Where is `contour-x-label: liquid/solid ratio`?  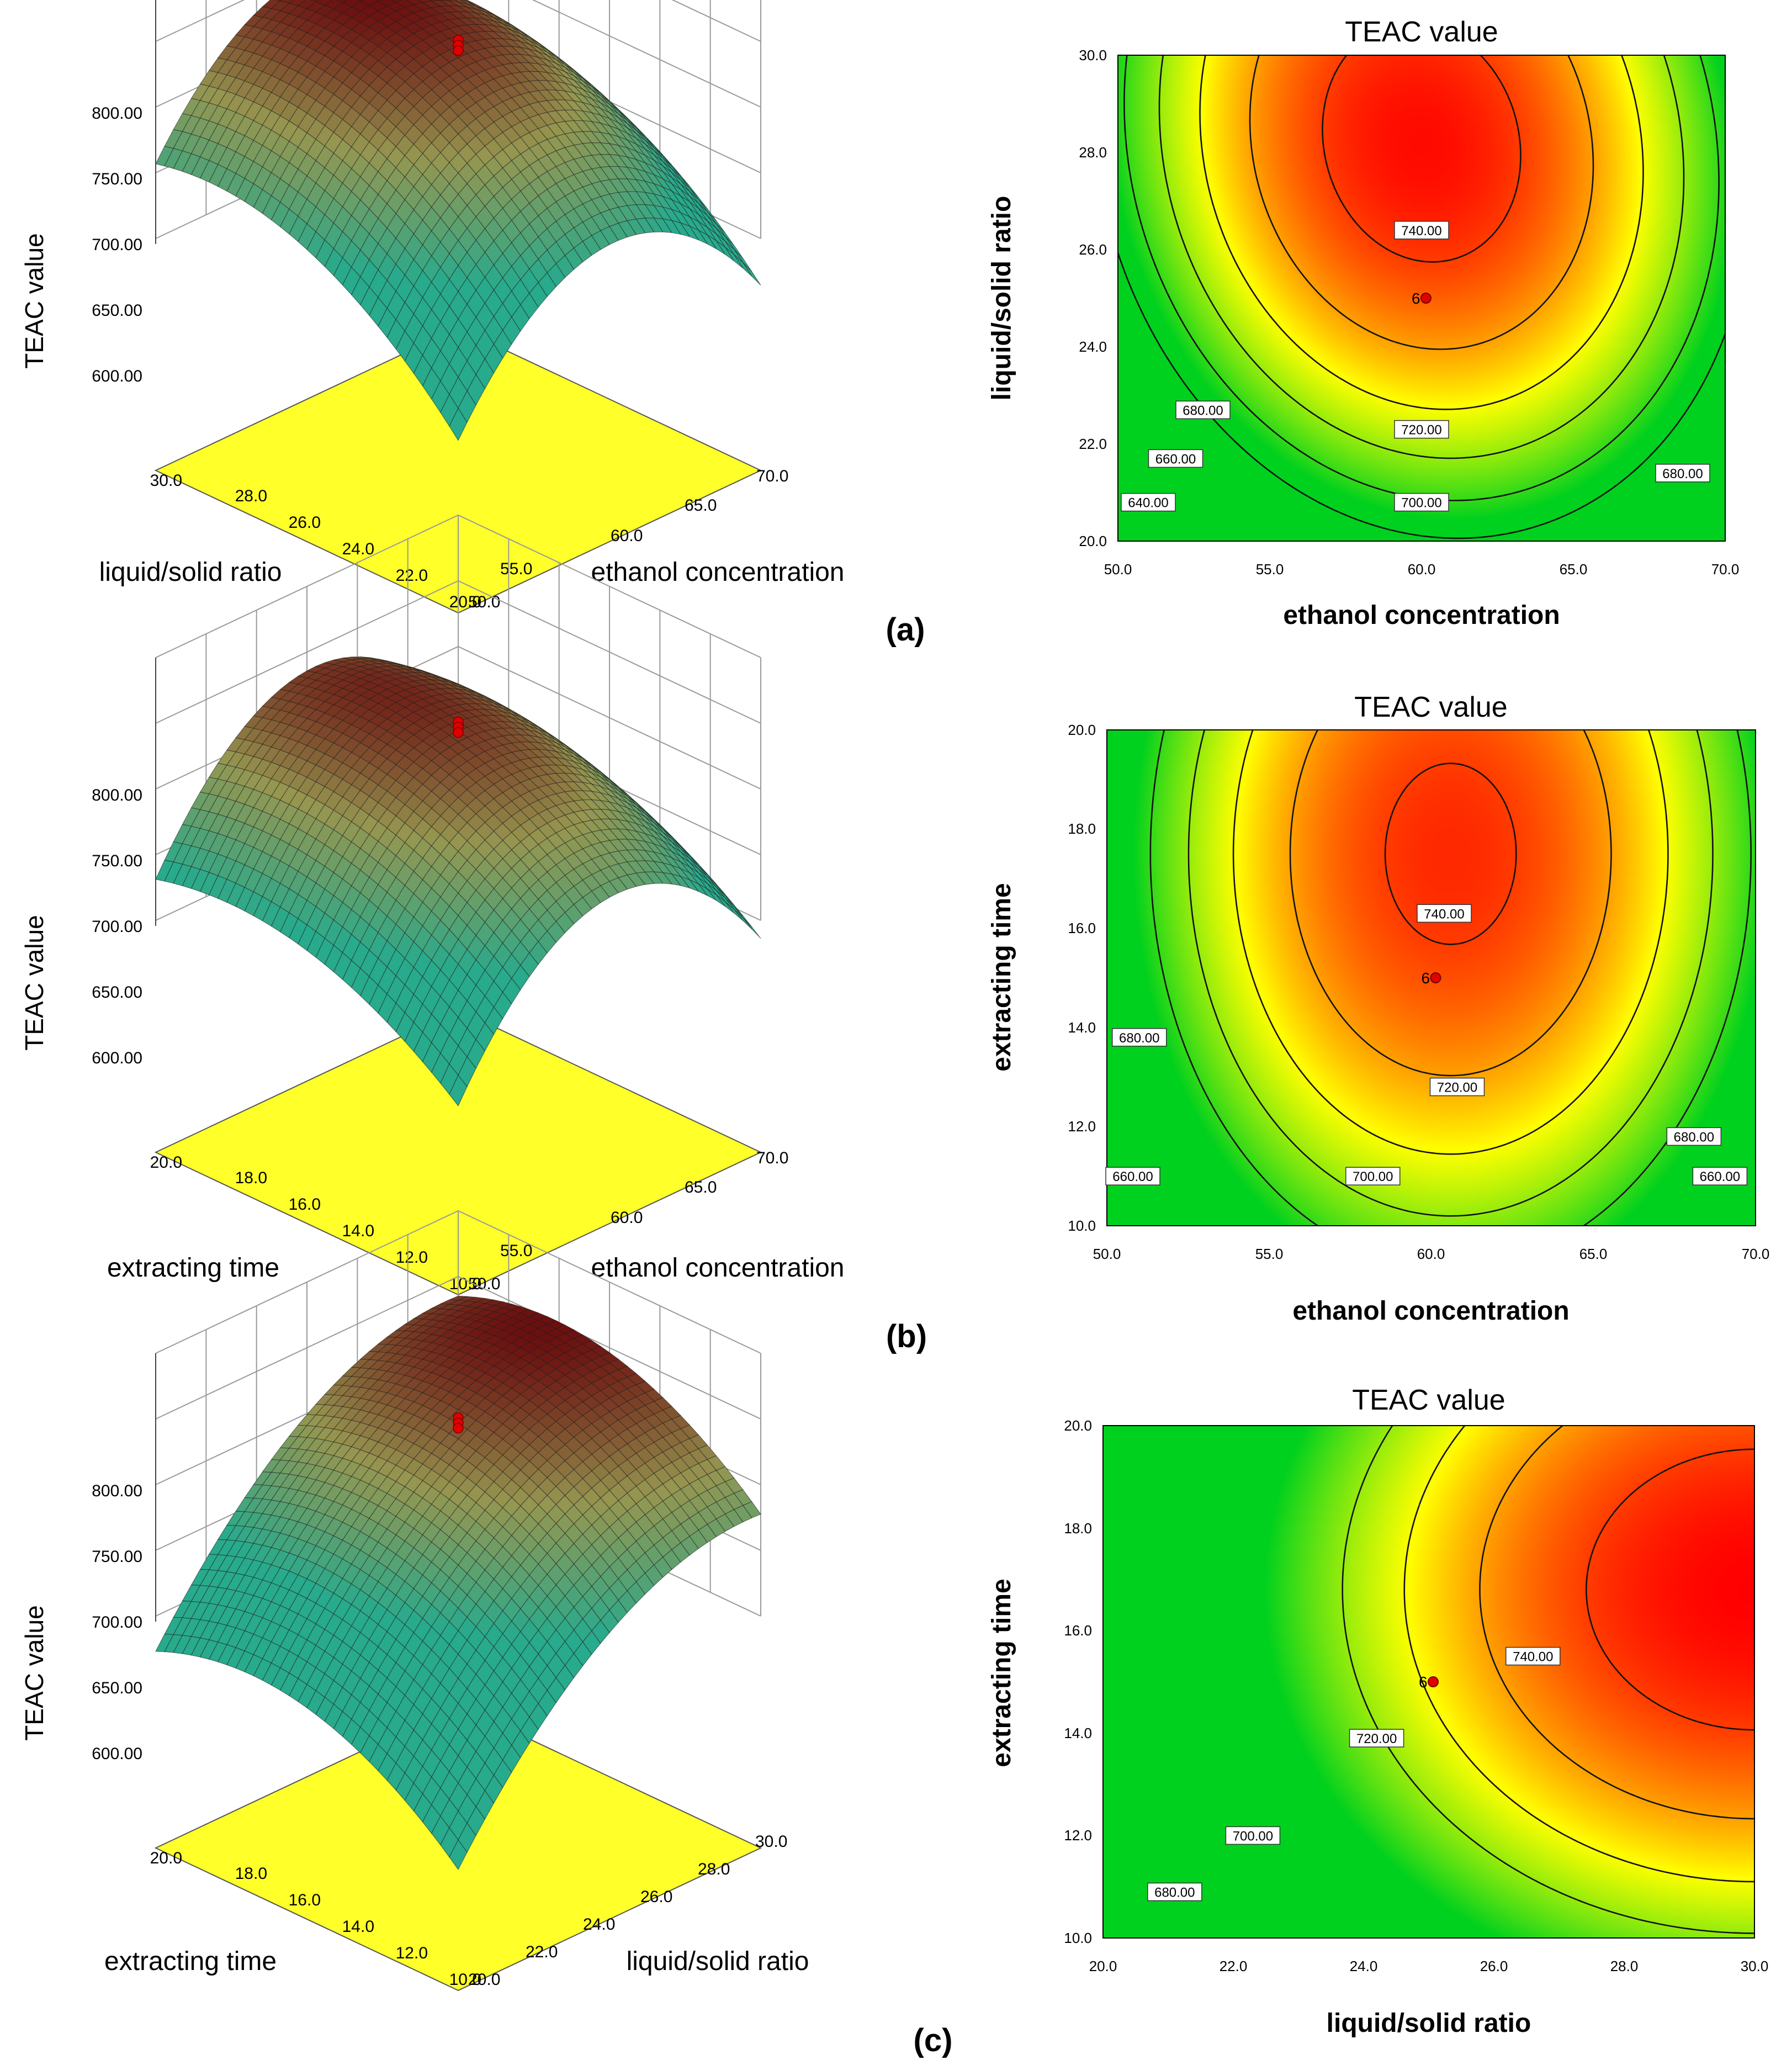
contour-x-label: liquid/solid ratio is located at coordinates (1429, 2023).